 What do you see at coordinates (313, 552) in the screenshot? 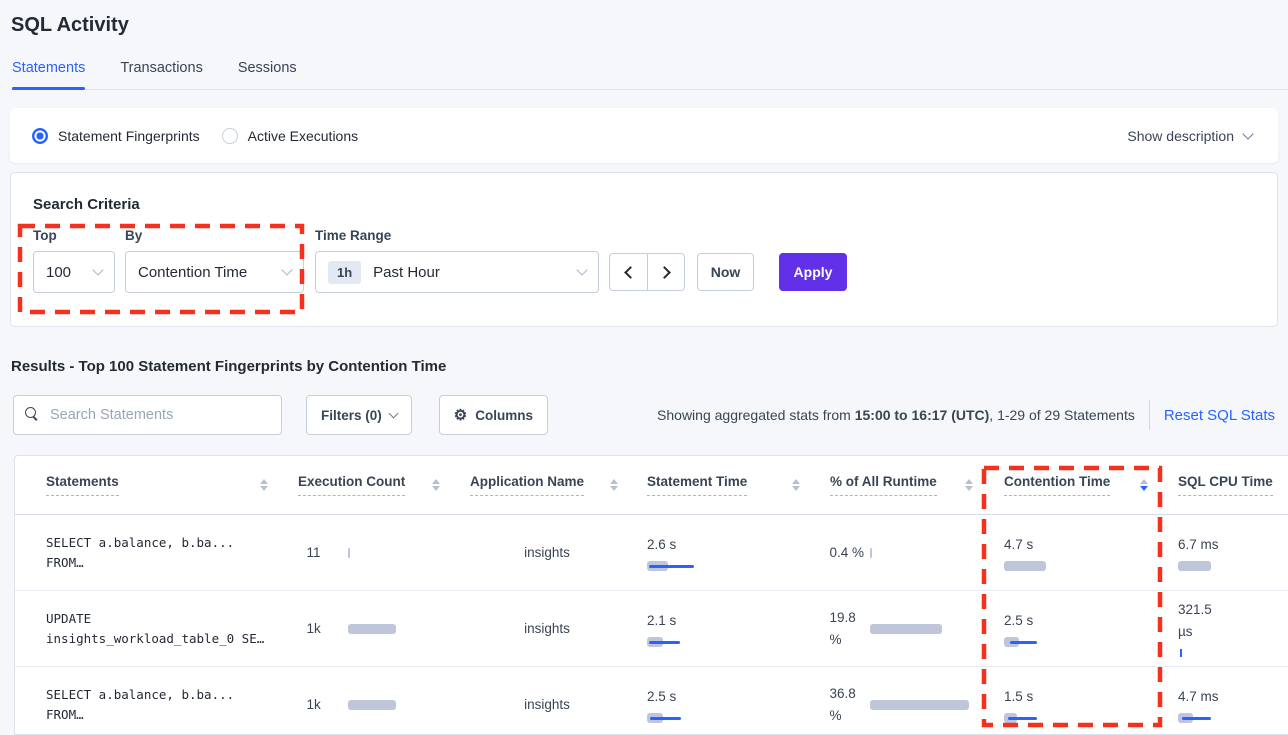
I see `execution-count-value: 11` at bounding box center [313, 552].